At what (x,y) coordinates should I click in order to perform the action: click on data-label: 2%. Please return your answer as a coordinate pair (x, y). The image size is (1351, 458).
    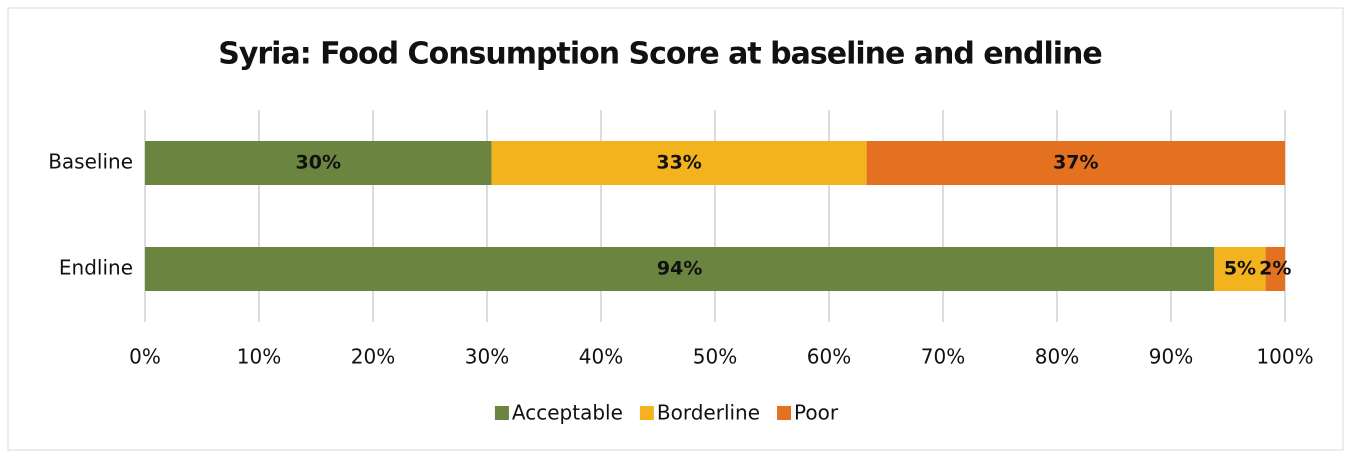
    Looking at the image, I should click on (1275, 269).